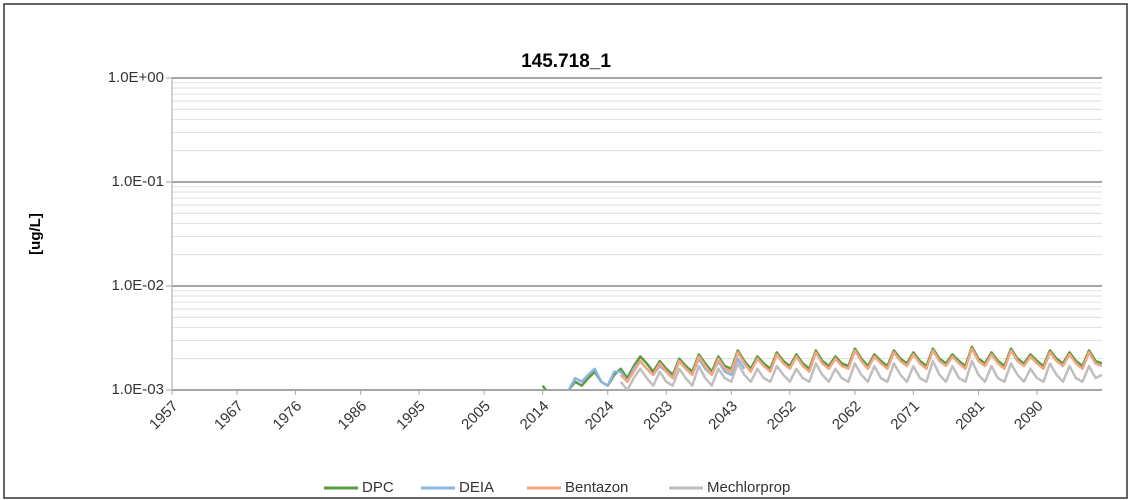  What do you see at coordinates (378, 487) in the screenshot?
I see `legend-label: DPC` at bounding box center [378, 487].